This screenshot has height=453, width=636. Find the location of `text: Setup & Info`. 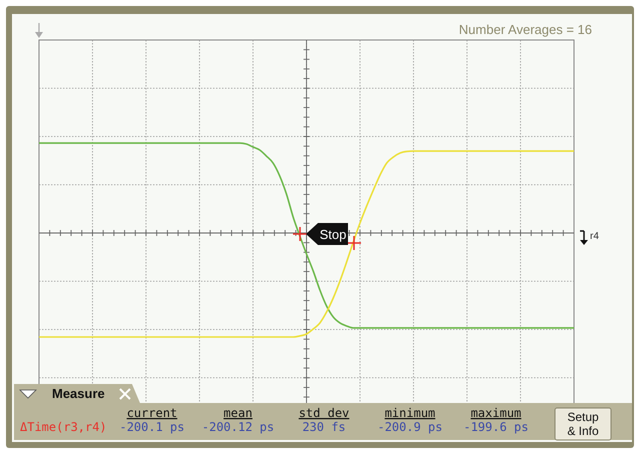

text: Setup & Info is located at coordinates (583, 424).